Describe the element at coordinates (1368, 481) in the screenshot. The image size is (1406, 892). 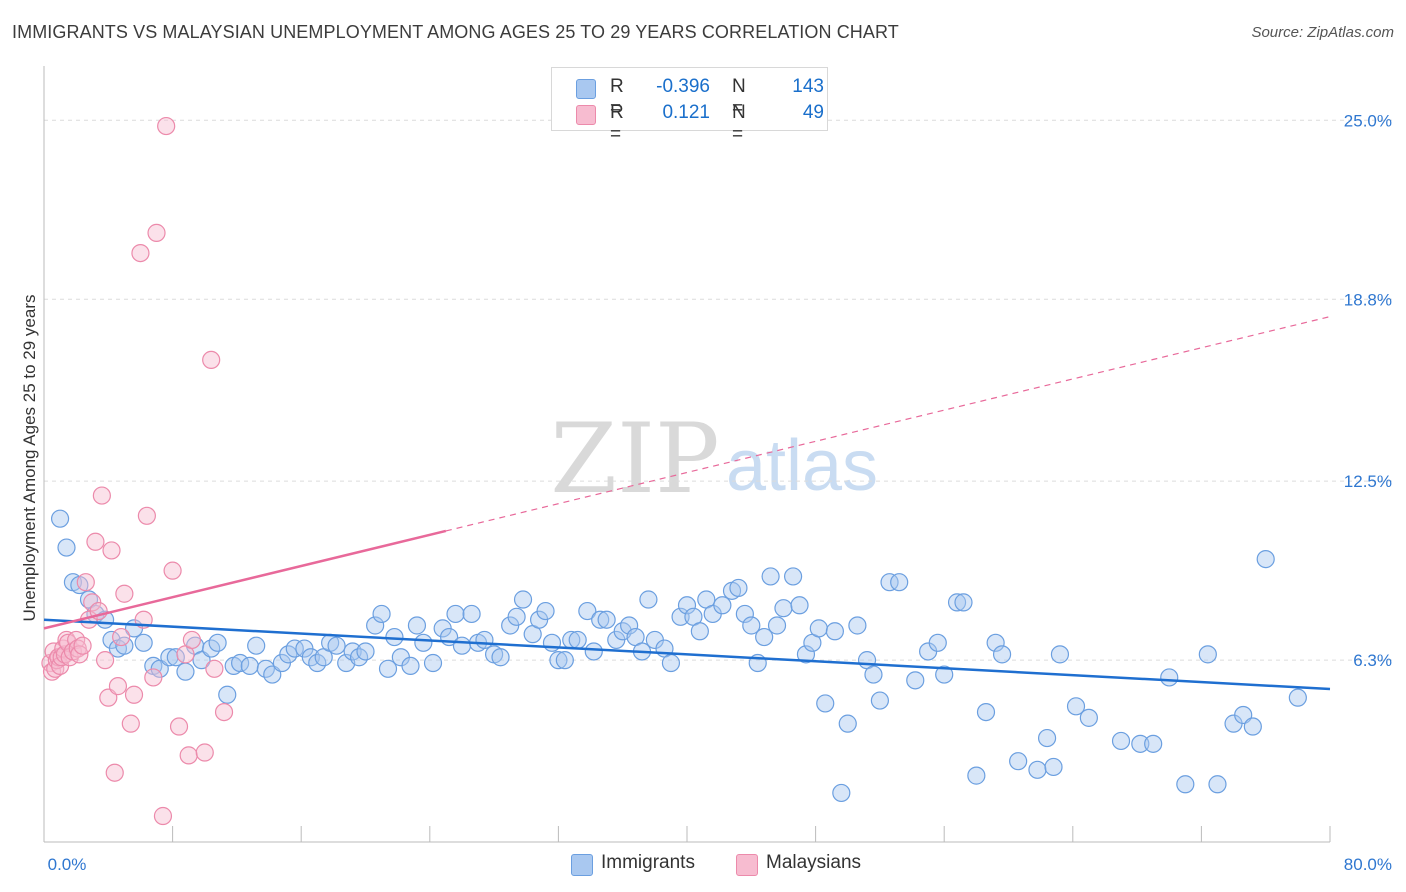
I see `y-tick-label: 12.5%` at that location.